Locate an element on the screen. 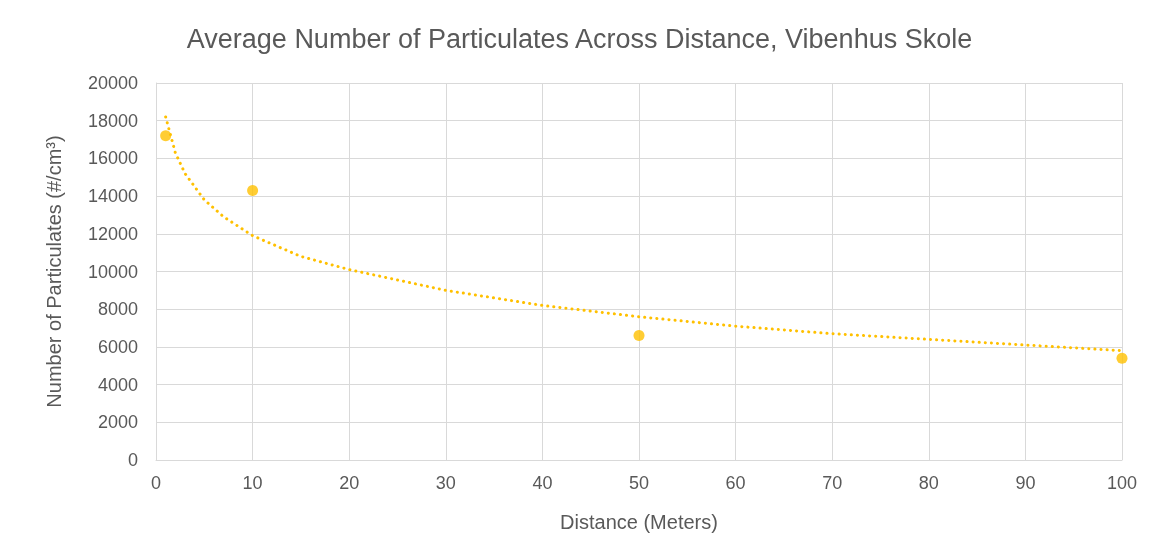  x-tick-label: 70 is located at coordinates (832, 483).